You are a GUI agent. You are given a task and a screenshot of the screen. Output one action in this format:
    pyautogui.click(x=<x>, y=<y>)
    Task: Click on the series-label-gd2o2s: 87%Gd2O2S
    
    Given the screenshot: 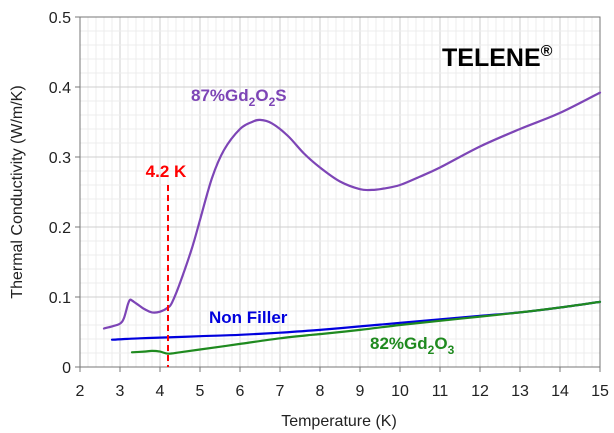 What is the action you would take?
    pyautogui.click(x=239, y=97)
    